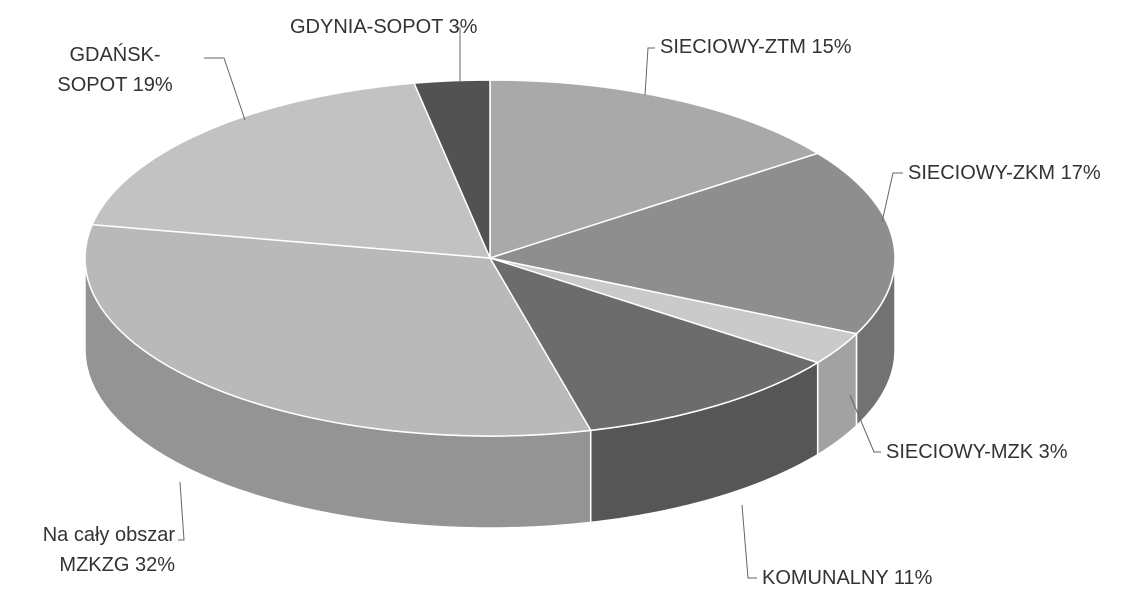 This screenshot has width=1128, height=589. I want to click on label-value: 15%, so click(831, 47).